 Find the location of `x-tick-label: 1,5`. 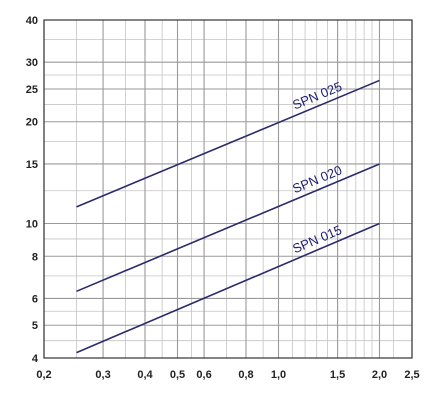

x-tick-label: 1,5 is located at coordinates (337, 375).